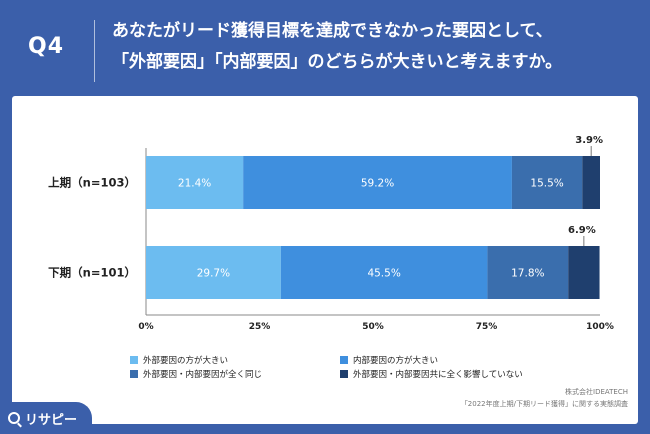 This screenshot has width=650, height=434. What do you see at coordinates (591, 182) in the screenshot?
I see `bar-segment-first-half-no-effect` at bounding box center [591, 182].